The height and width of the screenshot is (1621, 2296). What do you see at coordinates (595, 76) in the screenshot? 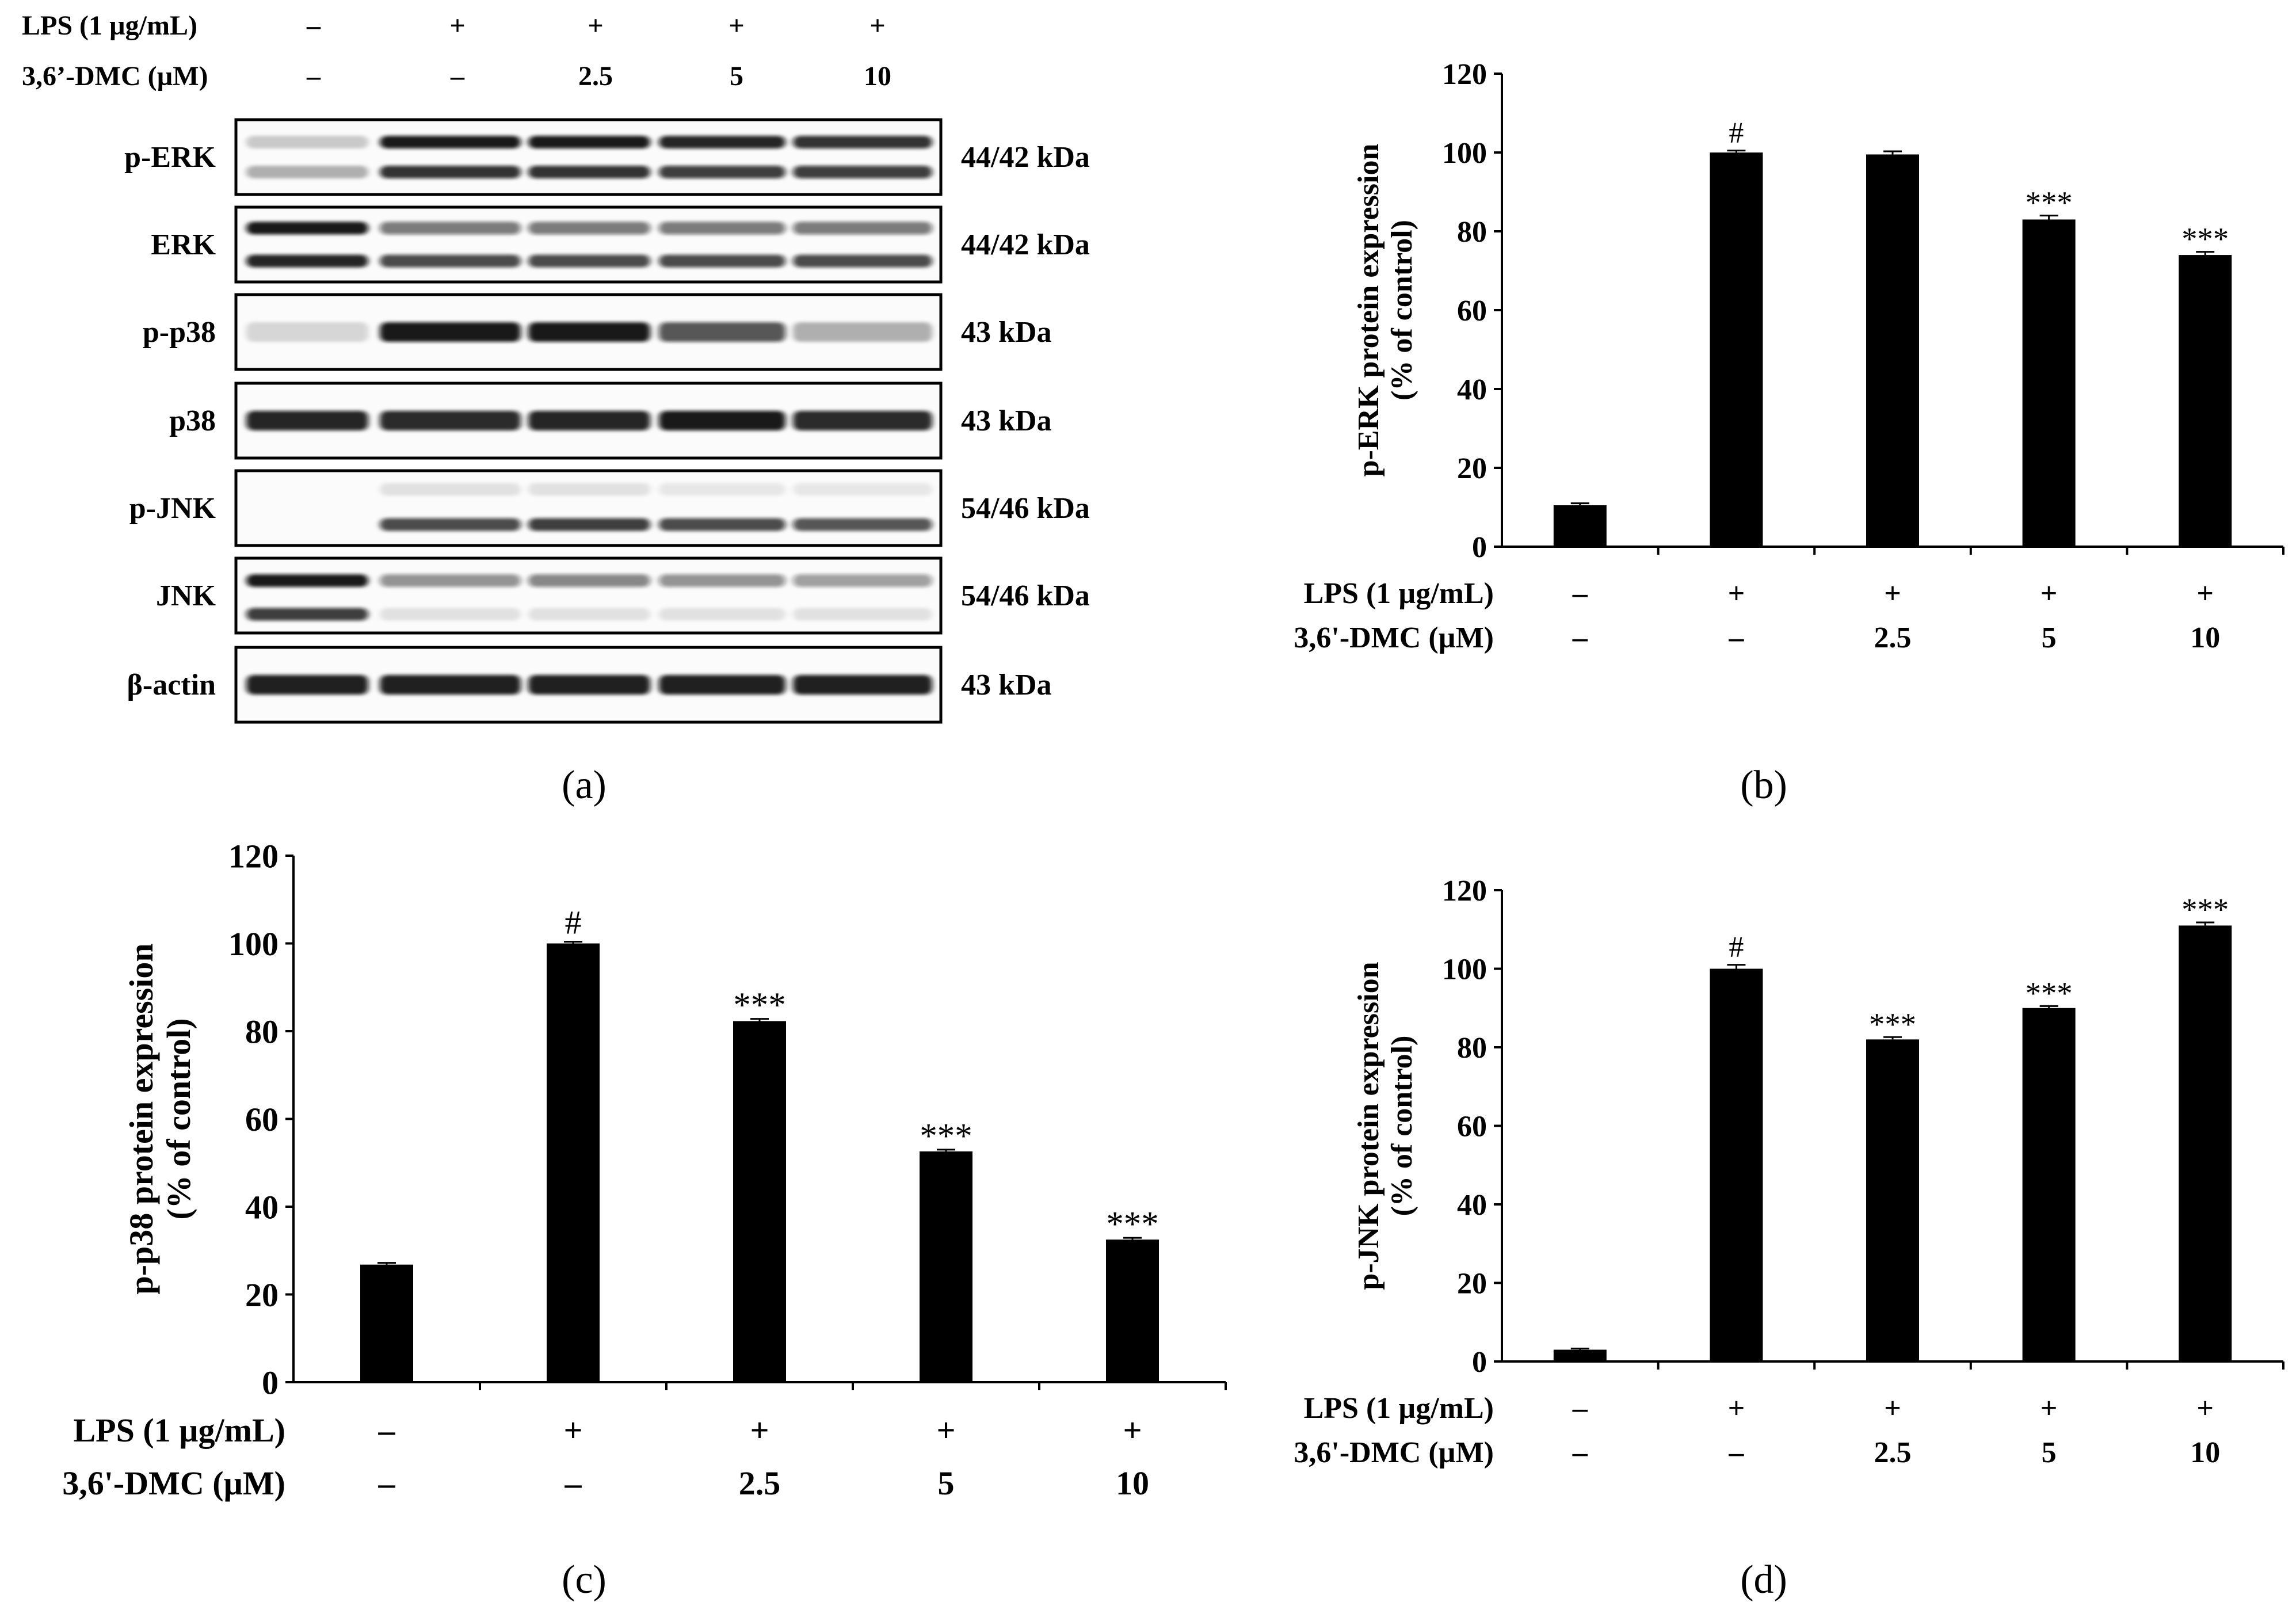
I see `blot-dmc-value: 2.5` at bounding box center [595, 76].